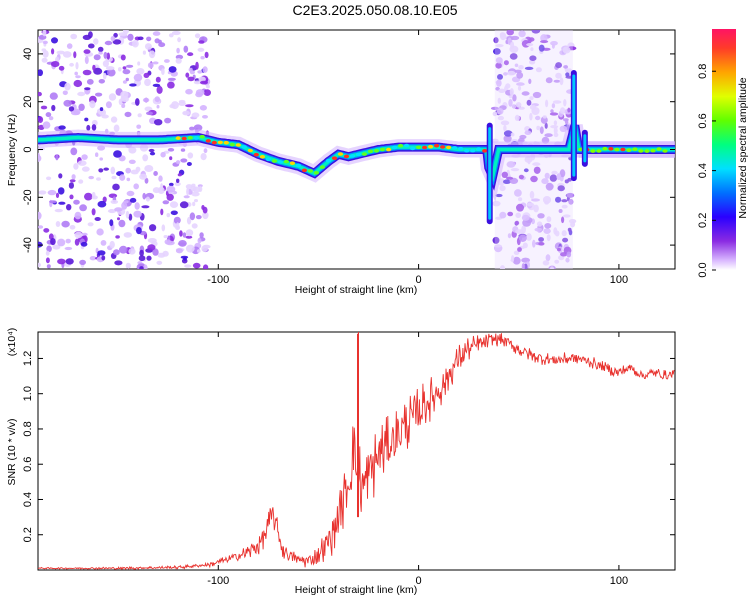 The height and width of the screenshot is (600, 750). I want to click on x-tick-label: 100, so click(619, 280).